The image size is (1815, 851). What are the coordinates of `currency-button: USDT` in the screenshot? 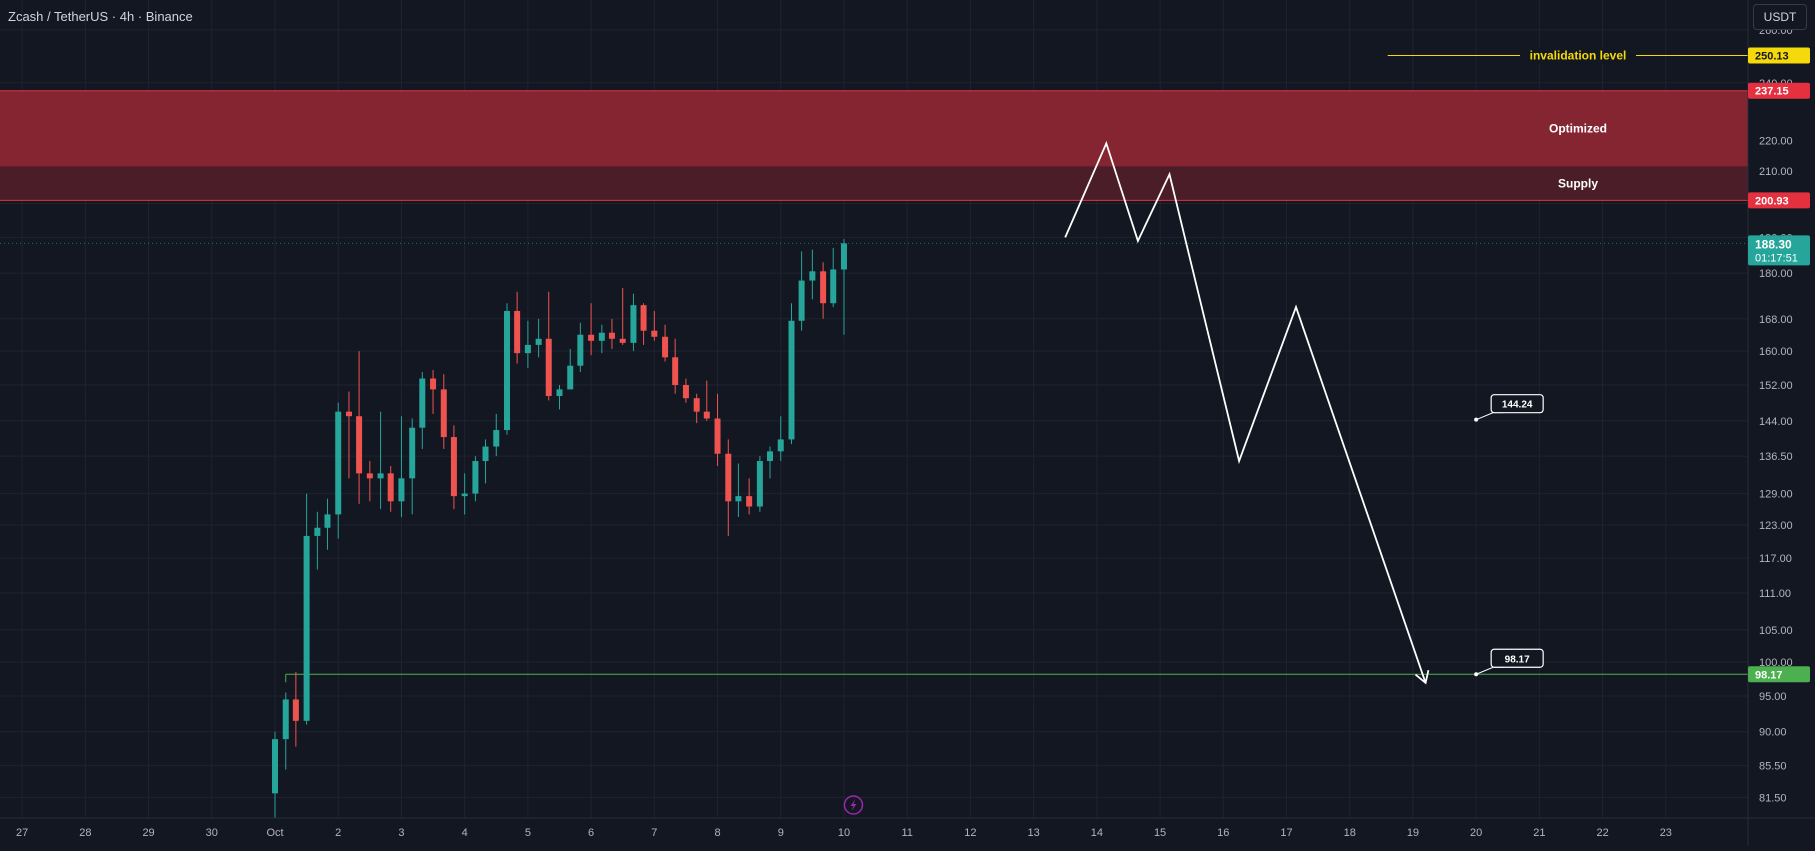 It's located at (1780, 17).